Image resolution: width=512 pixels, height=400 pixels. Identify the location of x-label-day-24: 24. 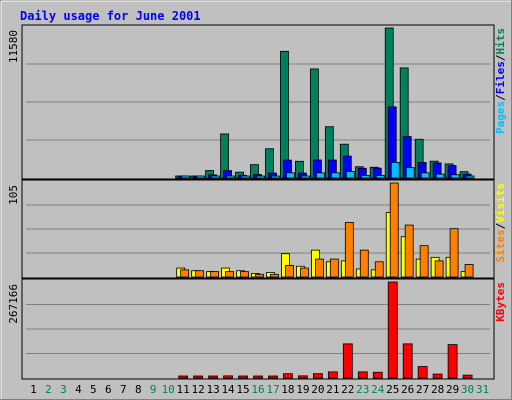
(378, 389).